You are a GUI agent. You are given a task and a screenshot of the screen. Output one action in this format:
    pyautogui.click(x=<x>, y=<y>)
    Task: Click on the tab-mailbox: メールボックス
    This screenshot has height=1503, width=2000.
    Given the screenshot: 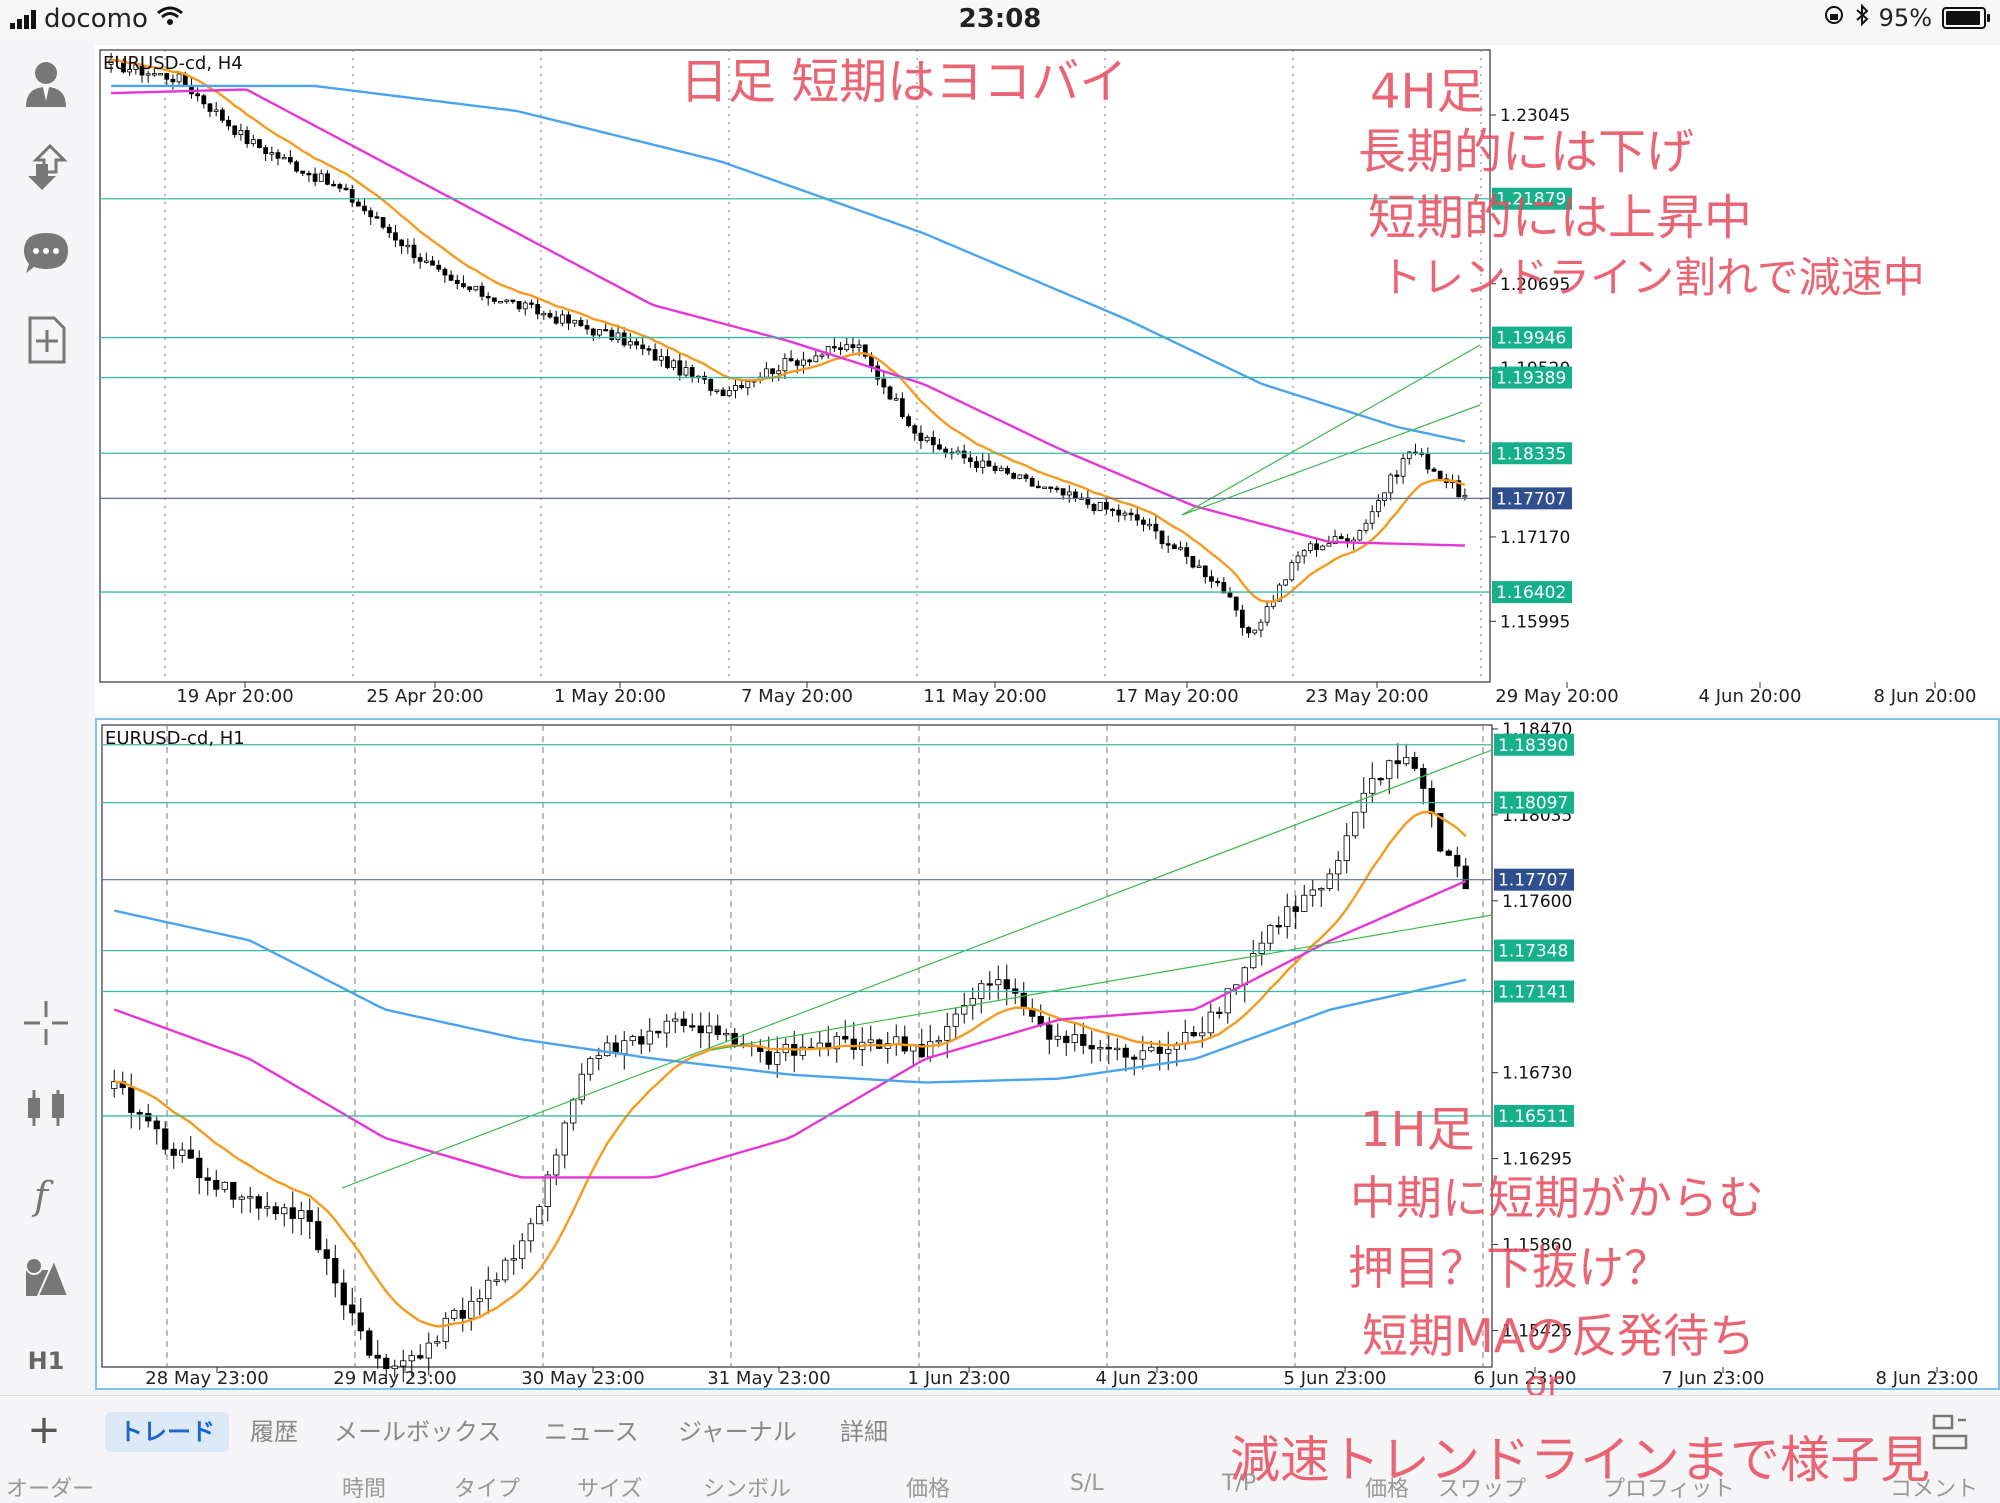 What is the action you would take?
    pyautogui.click(x=418, y=1432)
    